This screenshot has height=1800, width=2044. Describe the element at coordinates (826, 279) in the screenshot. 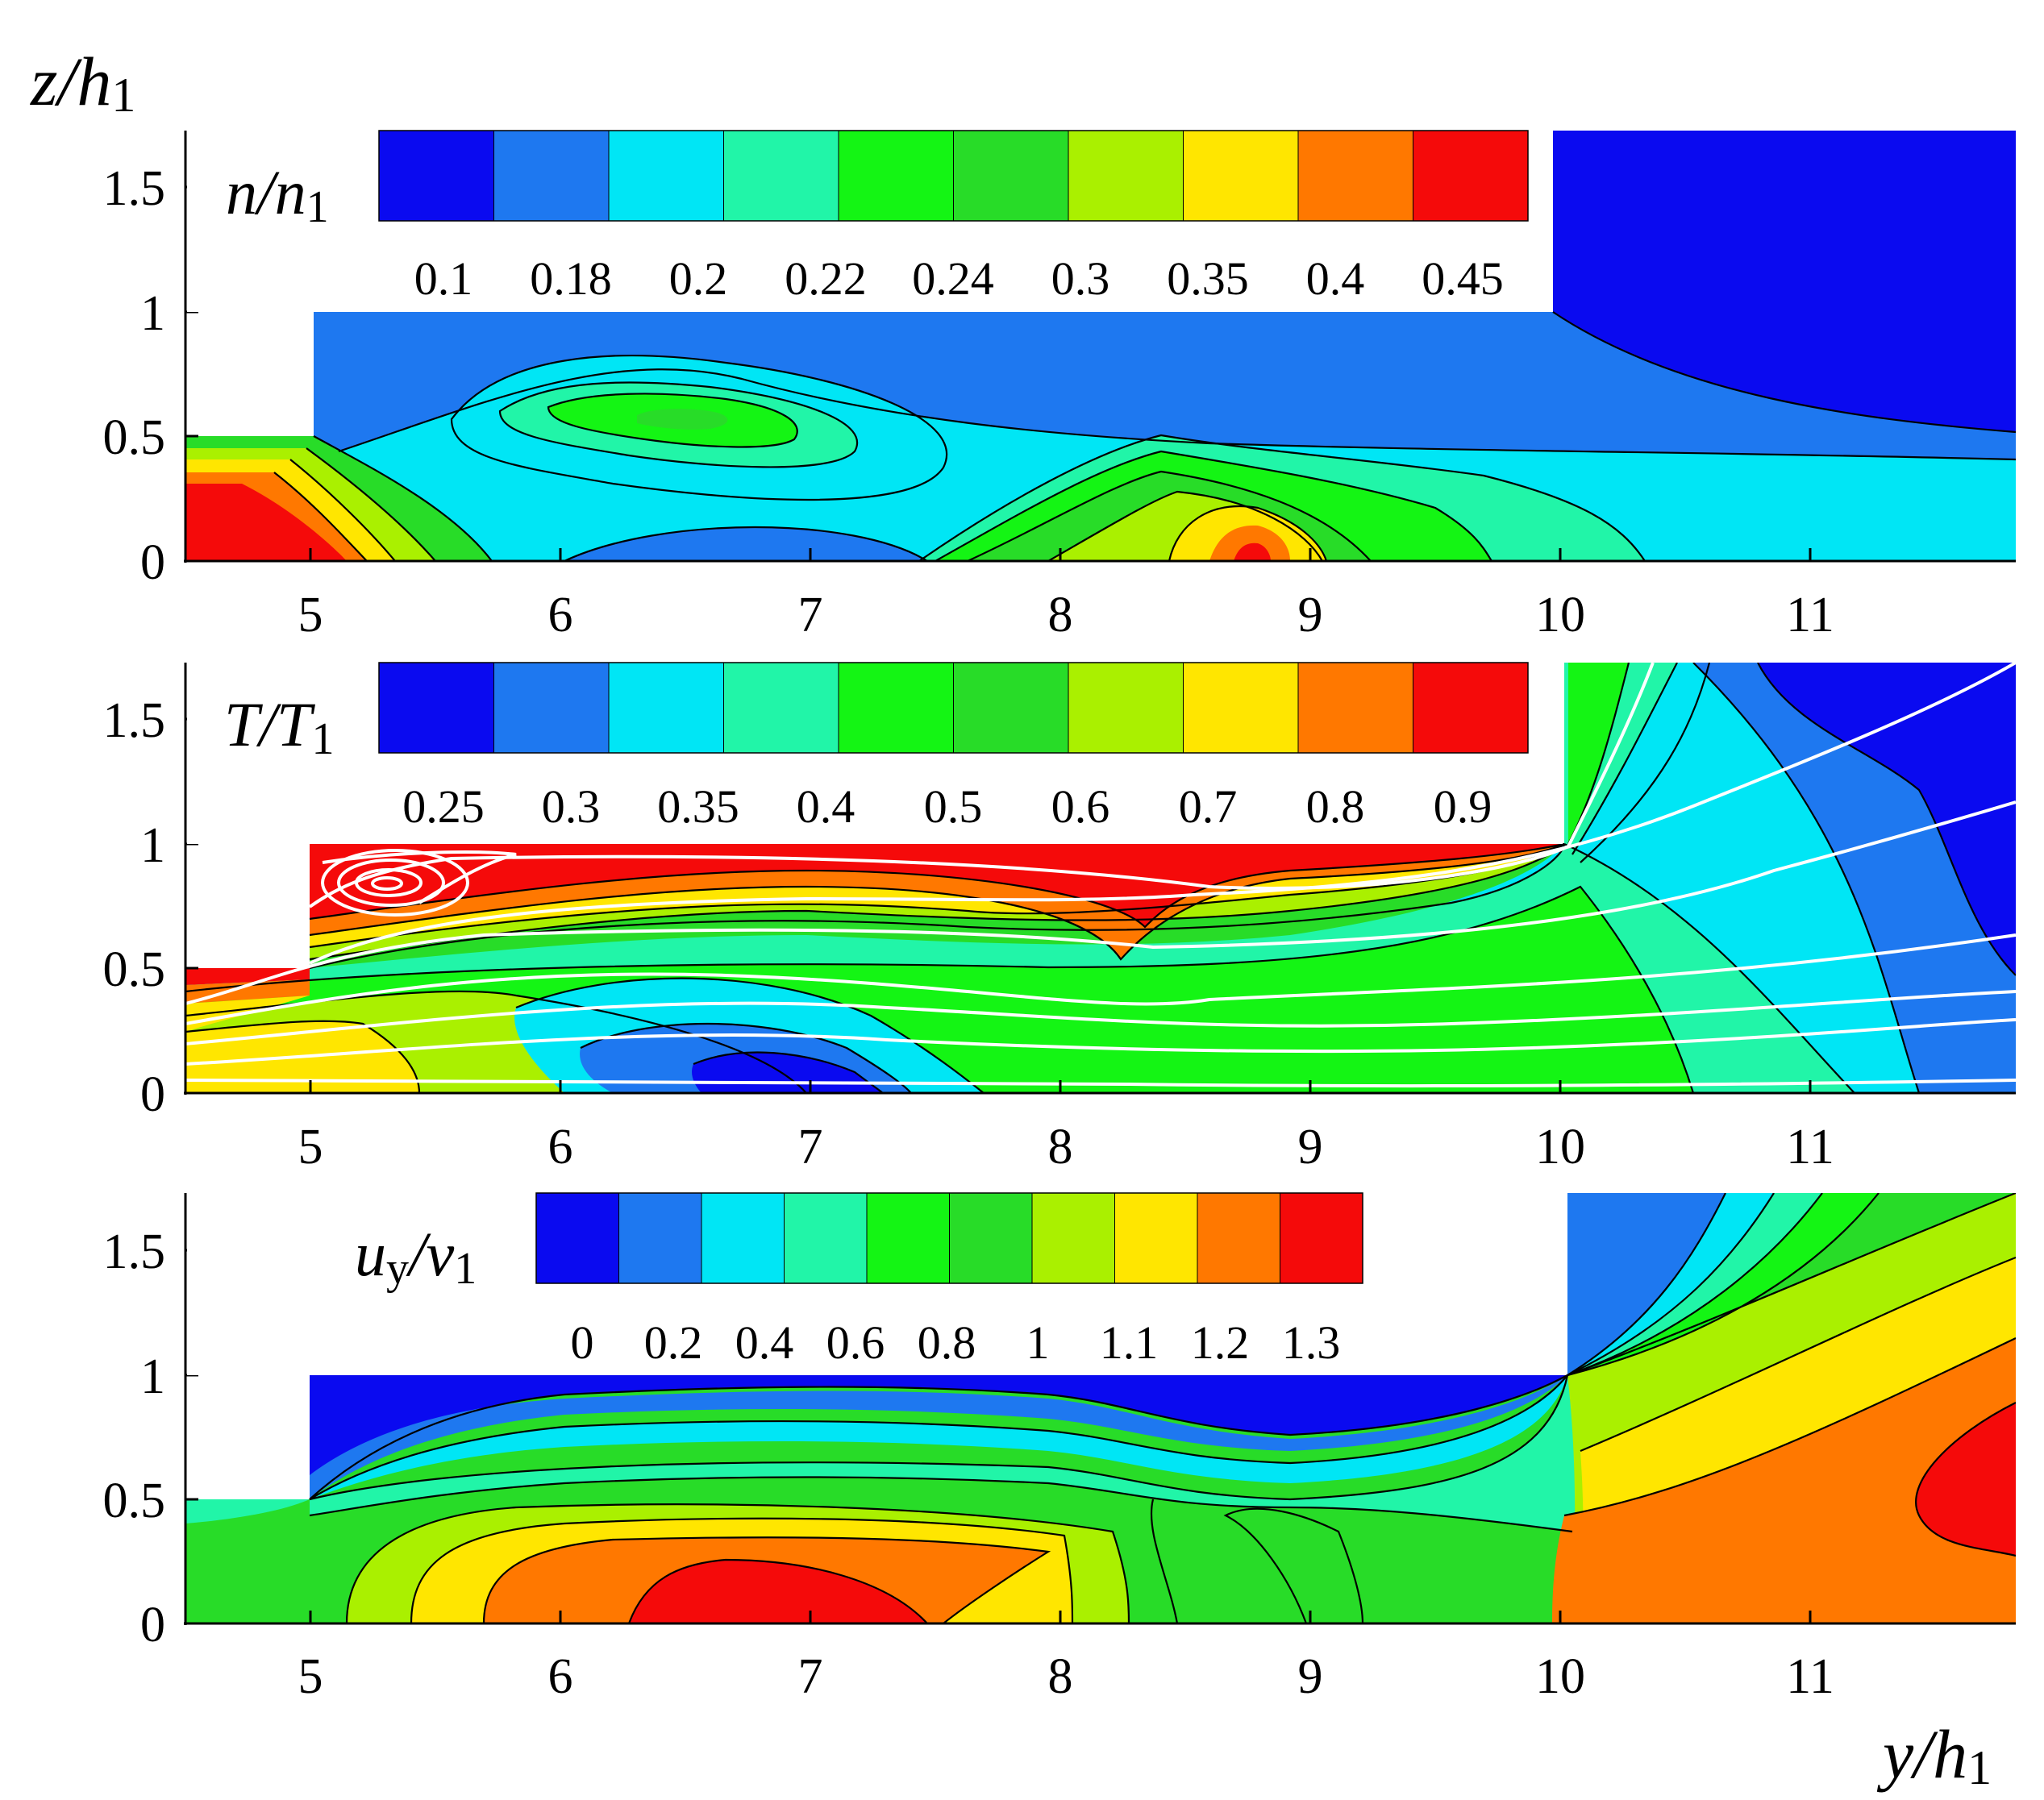

I see `colorbar-tick-label: 0.22` at that location.